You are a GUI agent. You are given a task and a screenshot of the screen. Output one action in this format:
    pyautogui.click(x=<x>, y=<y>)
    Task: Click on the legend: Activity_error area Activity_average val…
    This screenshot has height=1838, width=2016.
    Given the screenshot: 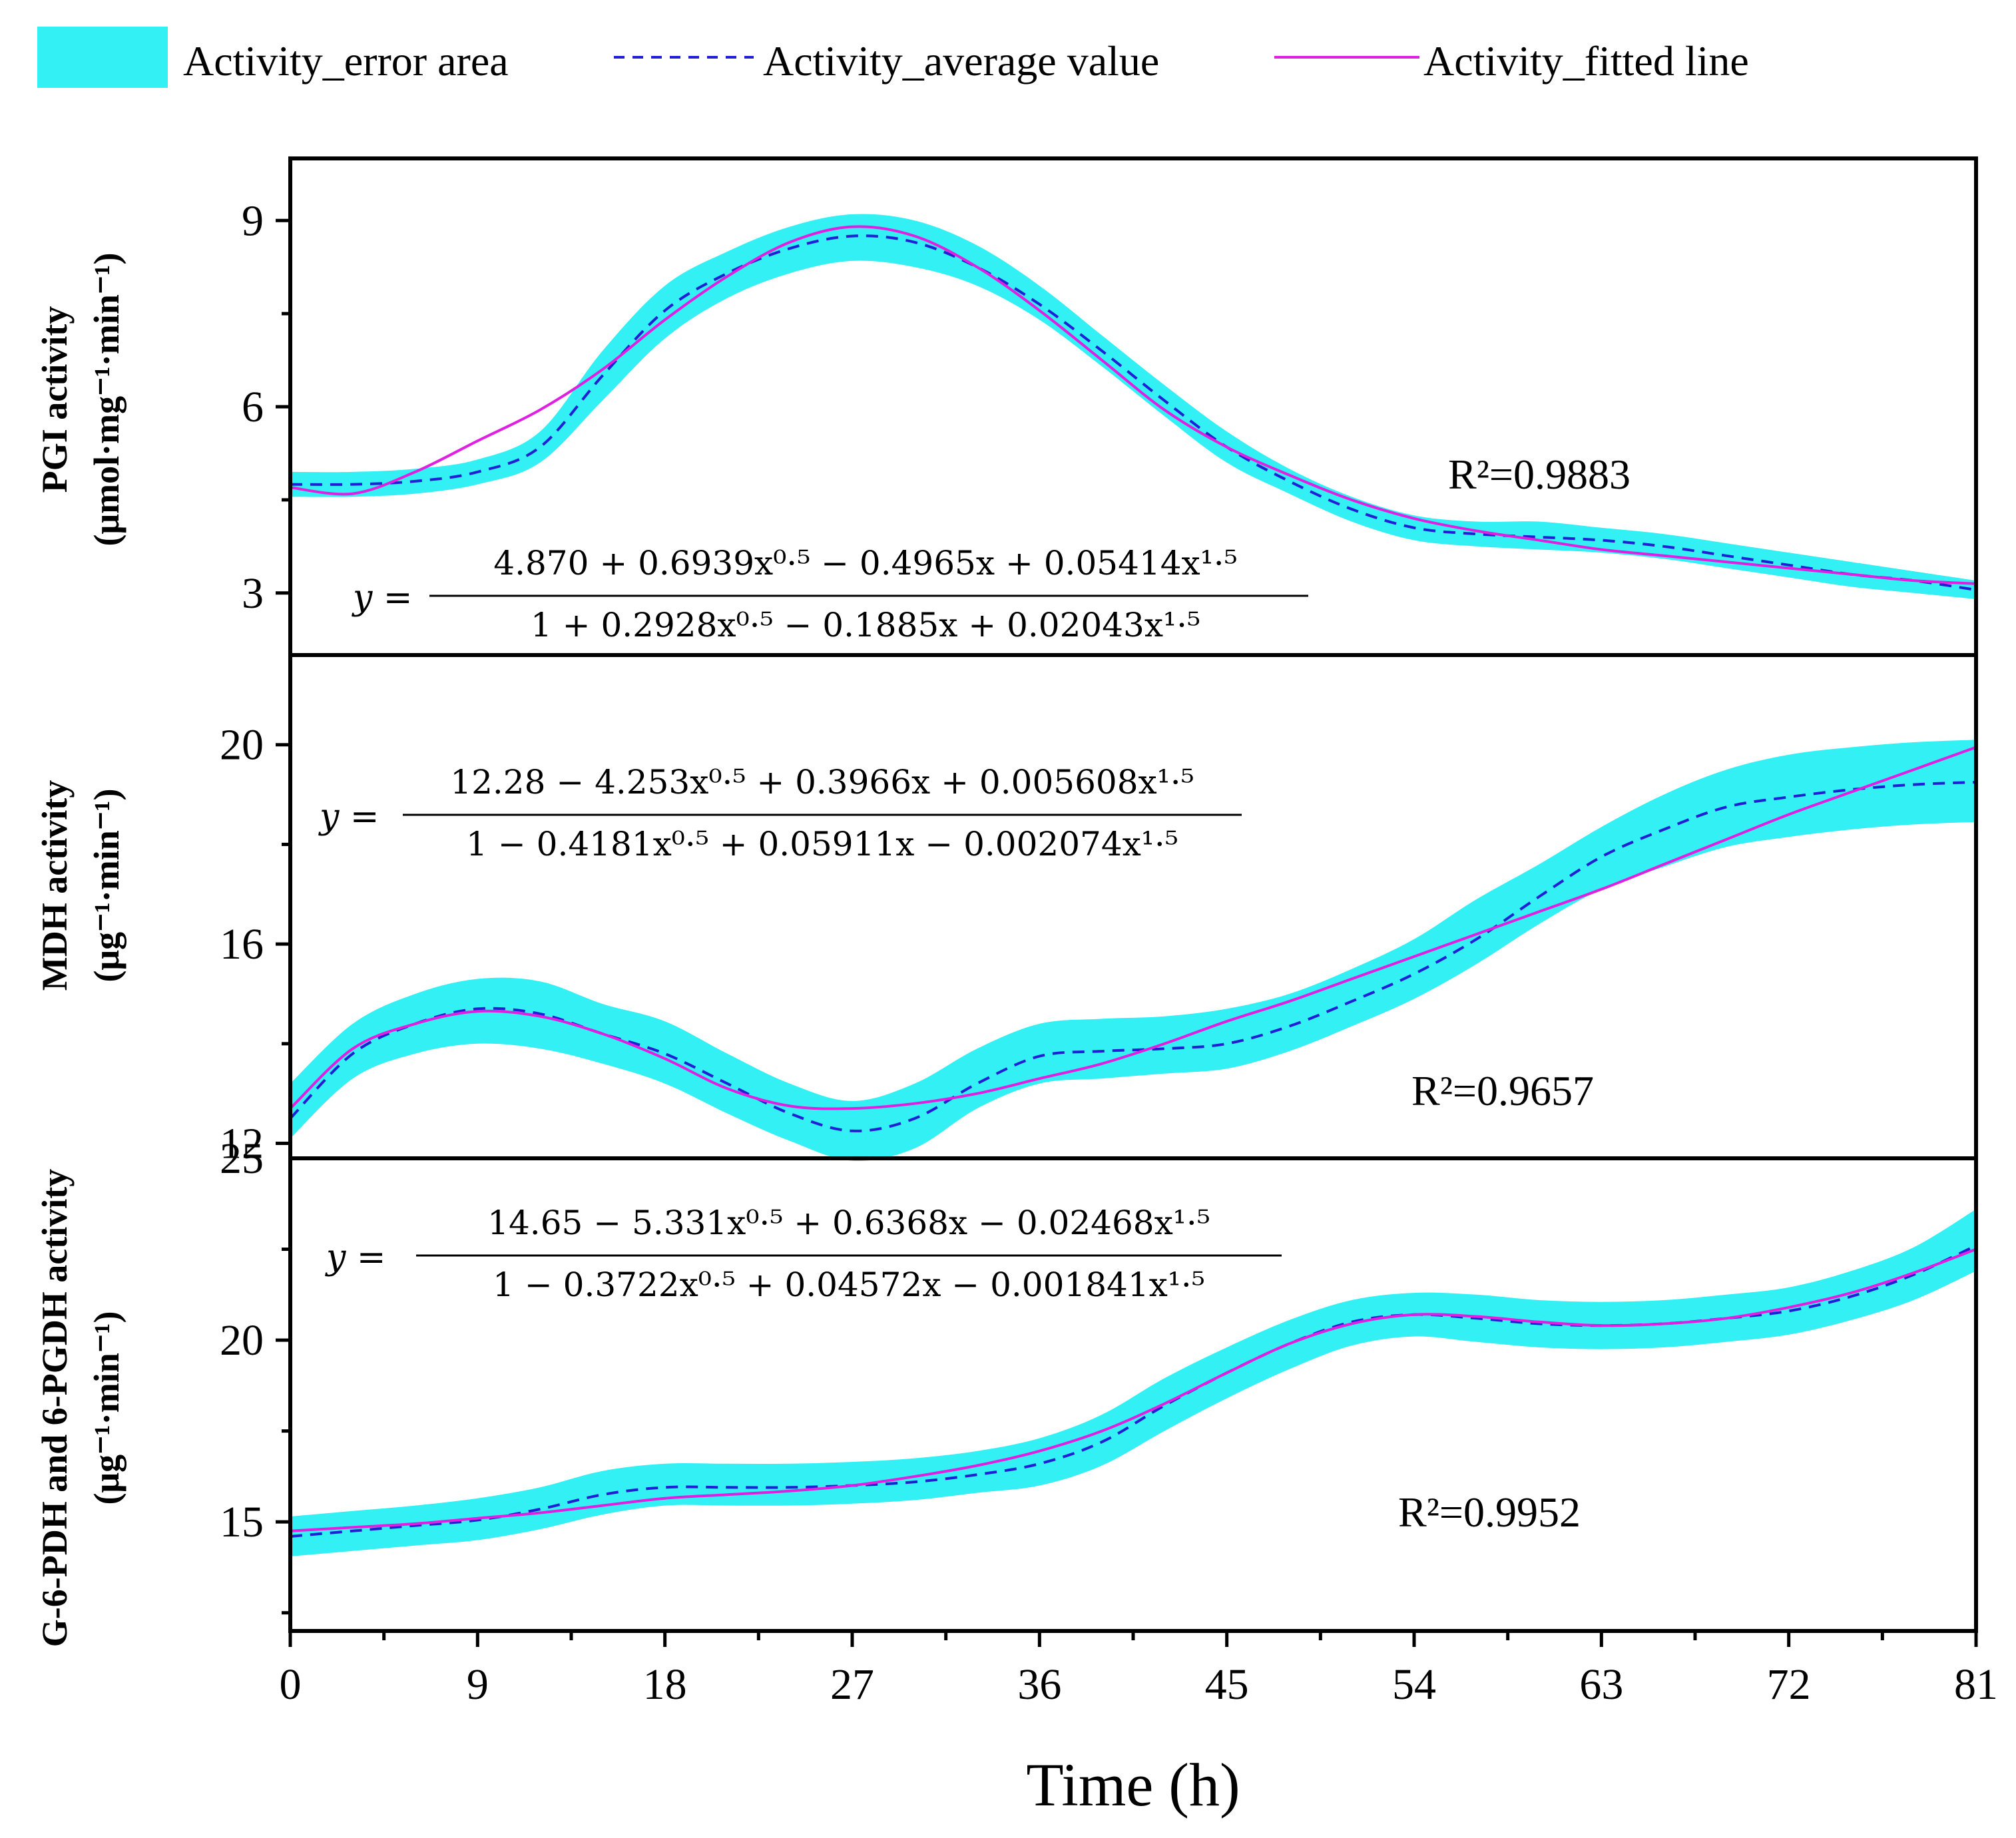 What is the action you would take?
    pyautogui.click(x=893, y=57)
    